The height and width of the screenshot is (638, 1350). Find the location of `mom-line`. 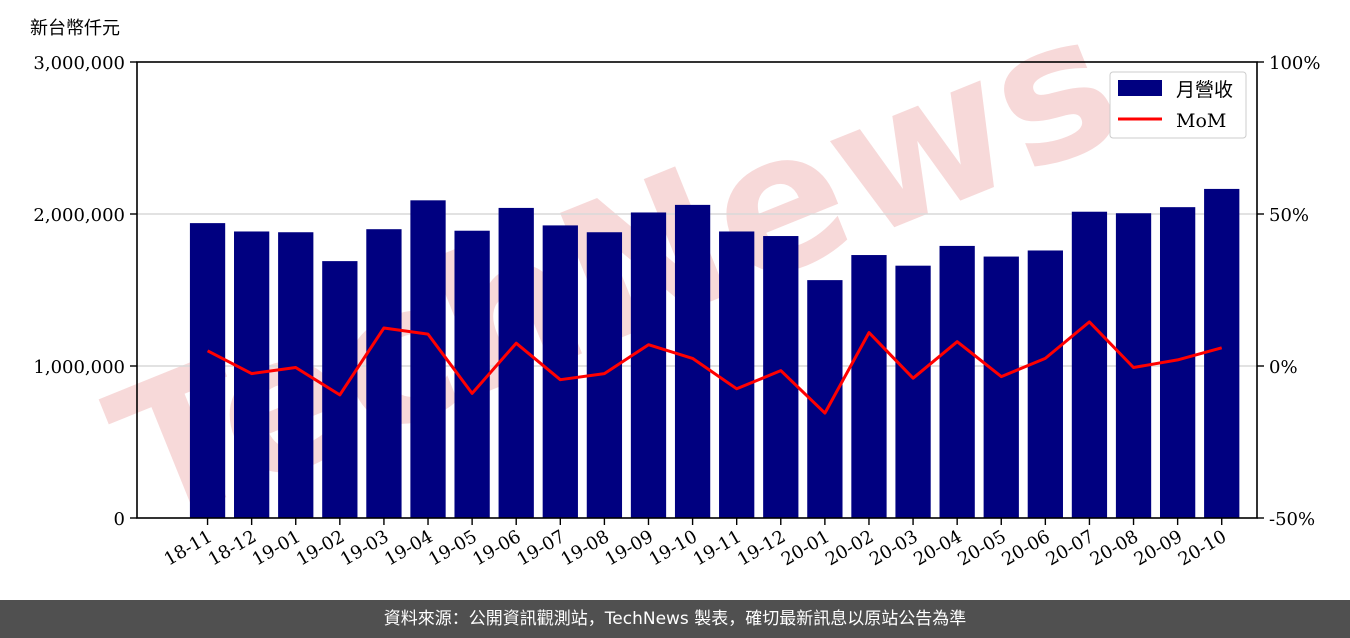

mom-line is located at coordinates (714, 367).